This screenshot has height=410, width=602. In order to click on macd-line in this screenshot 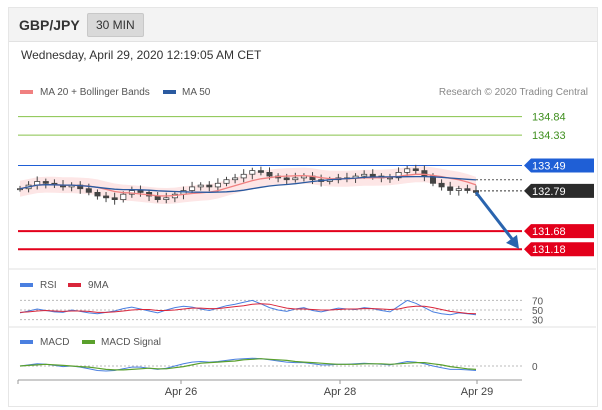, I will do `click(248, 364)`.